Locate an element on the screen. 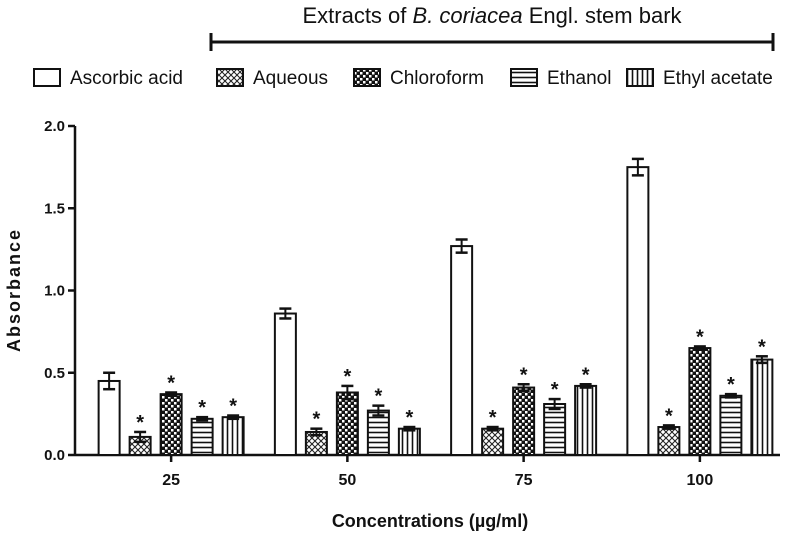  x-tick-label: 25 is located at coordinates (171, 480).